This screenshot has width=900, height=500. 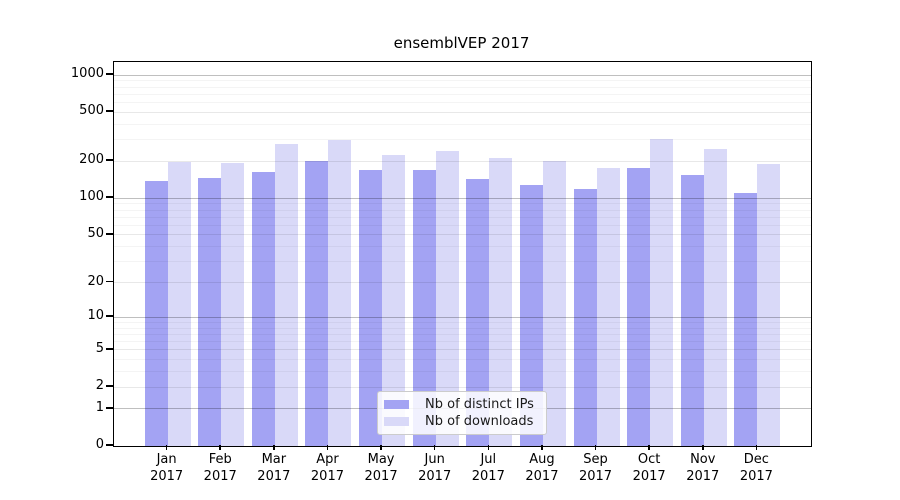 I want to click on x-tick-label: May 2017, so click(x=381, y=468).